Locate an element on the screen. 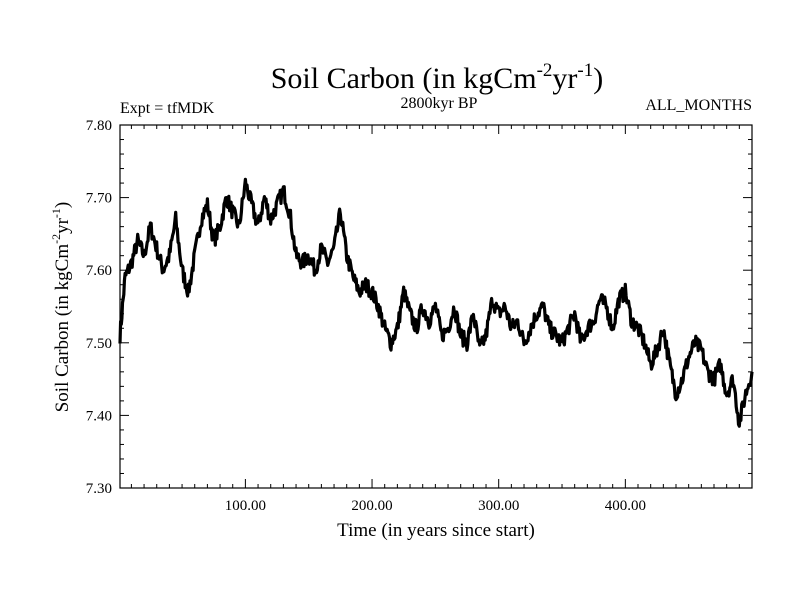 This screenshot has width=800, height=600. x-tick-label: 200.00 is located at coordinates (371, 506).